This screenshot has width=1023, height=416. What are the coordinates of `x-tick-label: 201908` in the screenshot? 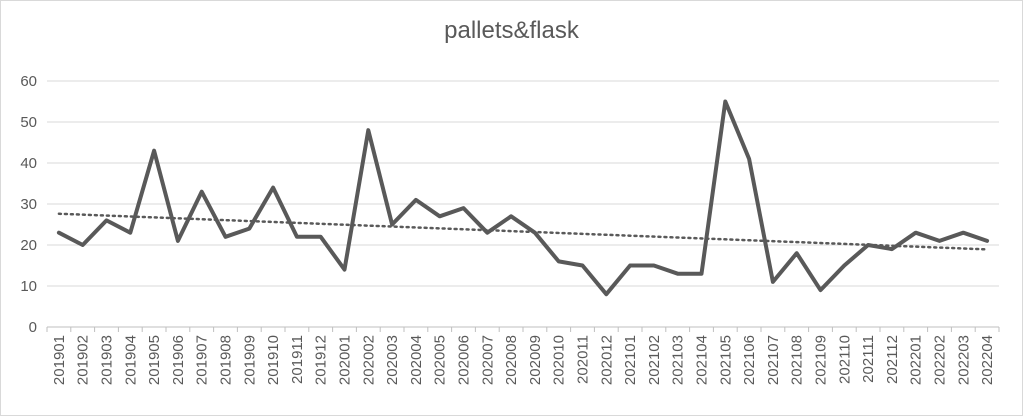 It's located at (226, 360).